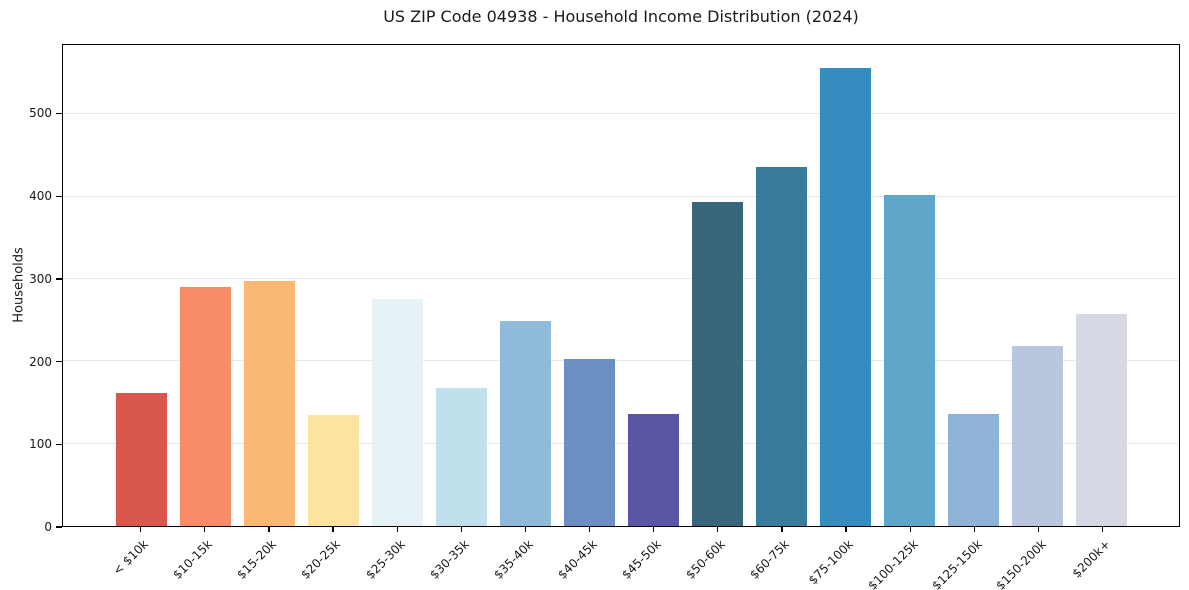 This screenshot has height=590, width=1189. I want to click on x-tick-label: $10-15k, so click(193, 559).